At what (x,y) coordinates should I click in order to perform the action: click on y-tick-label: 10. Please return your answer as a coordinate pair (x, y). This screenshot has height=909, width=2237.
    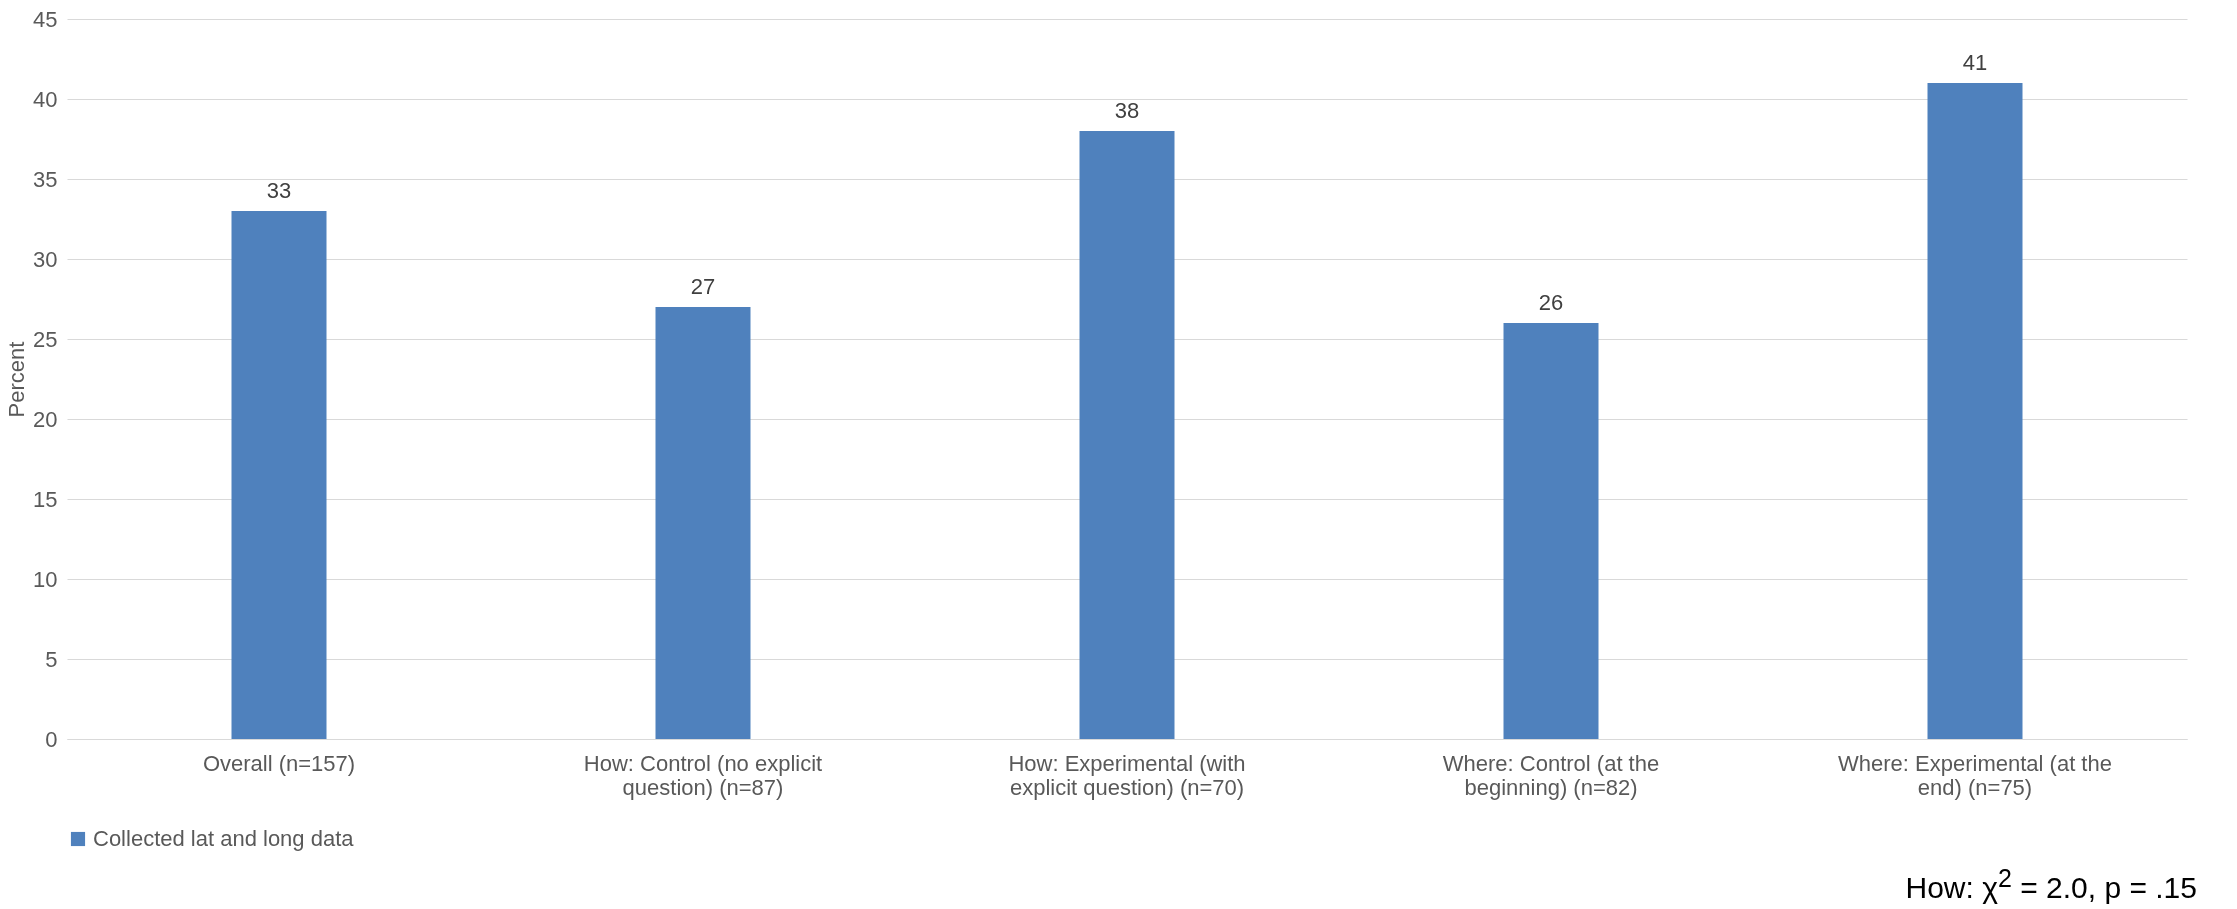
    Looking at the image, I should click on (45, 579).